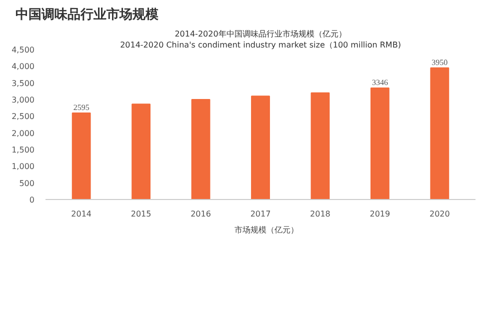  Describe the element at coordinates (23, 67) in the screenshot. I see `y-tick-label: 4,000` at that location.